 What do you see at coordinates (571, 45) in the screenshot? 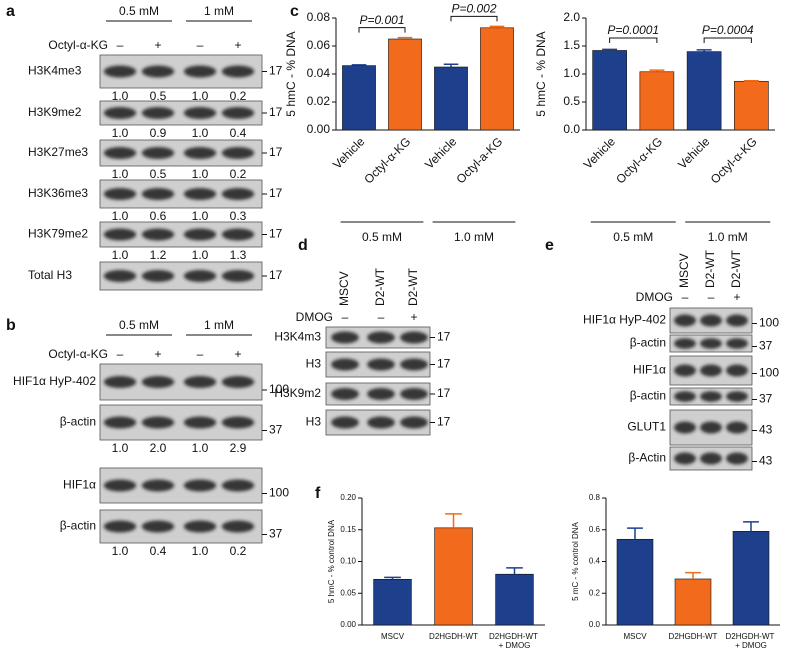
I see `y-tick-label: 1.5` at bounding box center [571, 45].